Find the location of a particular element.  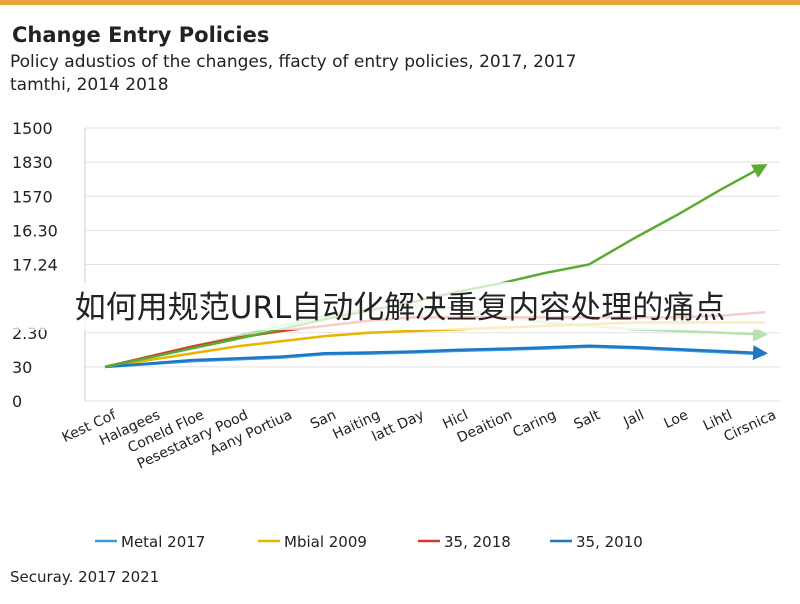

y-tick-label: 1500 is located at coordinates (32, 128).